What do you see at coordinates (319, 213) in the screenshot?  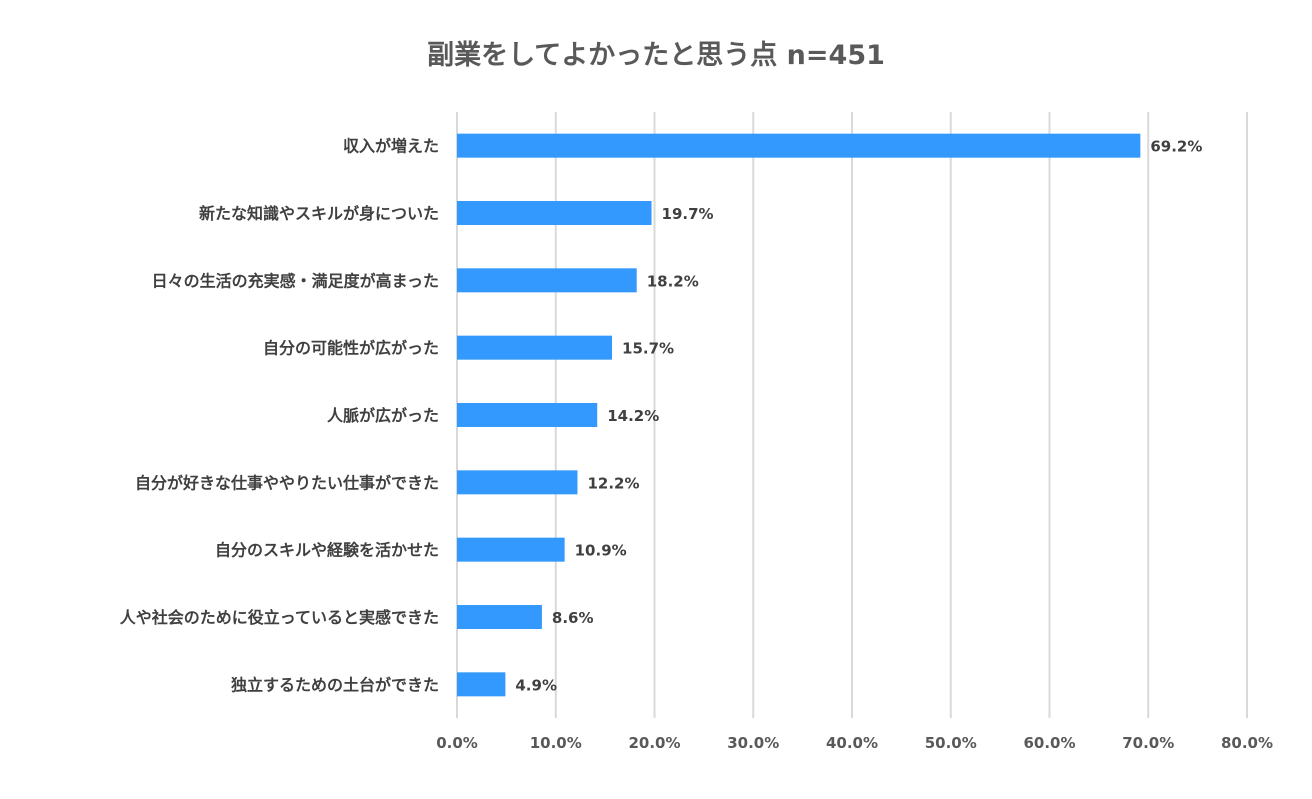 I see `category-label: 新たな知識やスキルが身についた` at bounding box center [319, 213].